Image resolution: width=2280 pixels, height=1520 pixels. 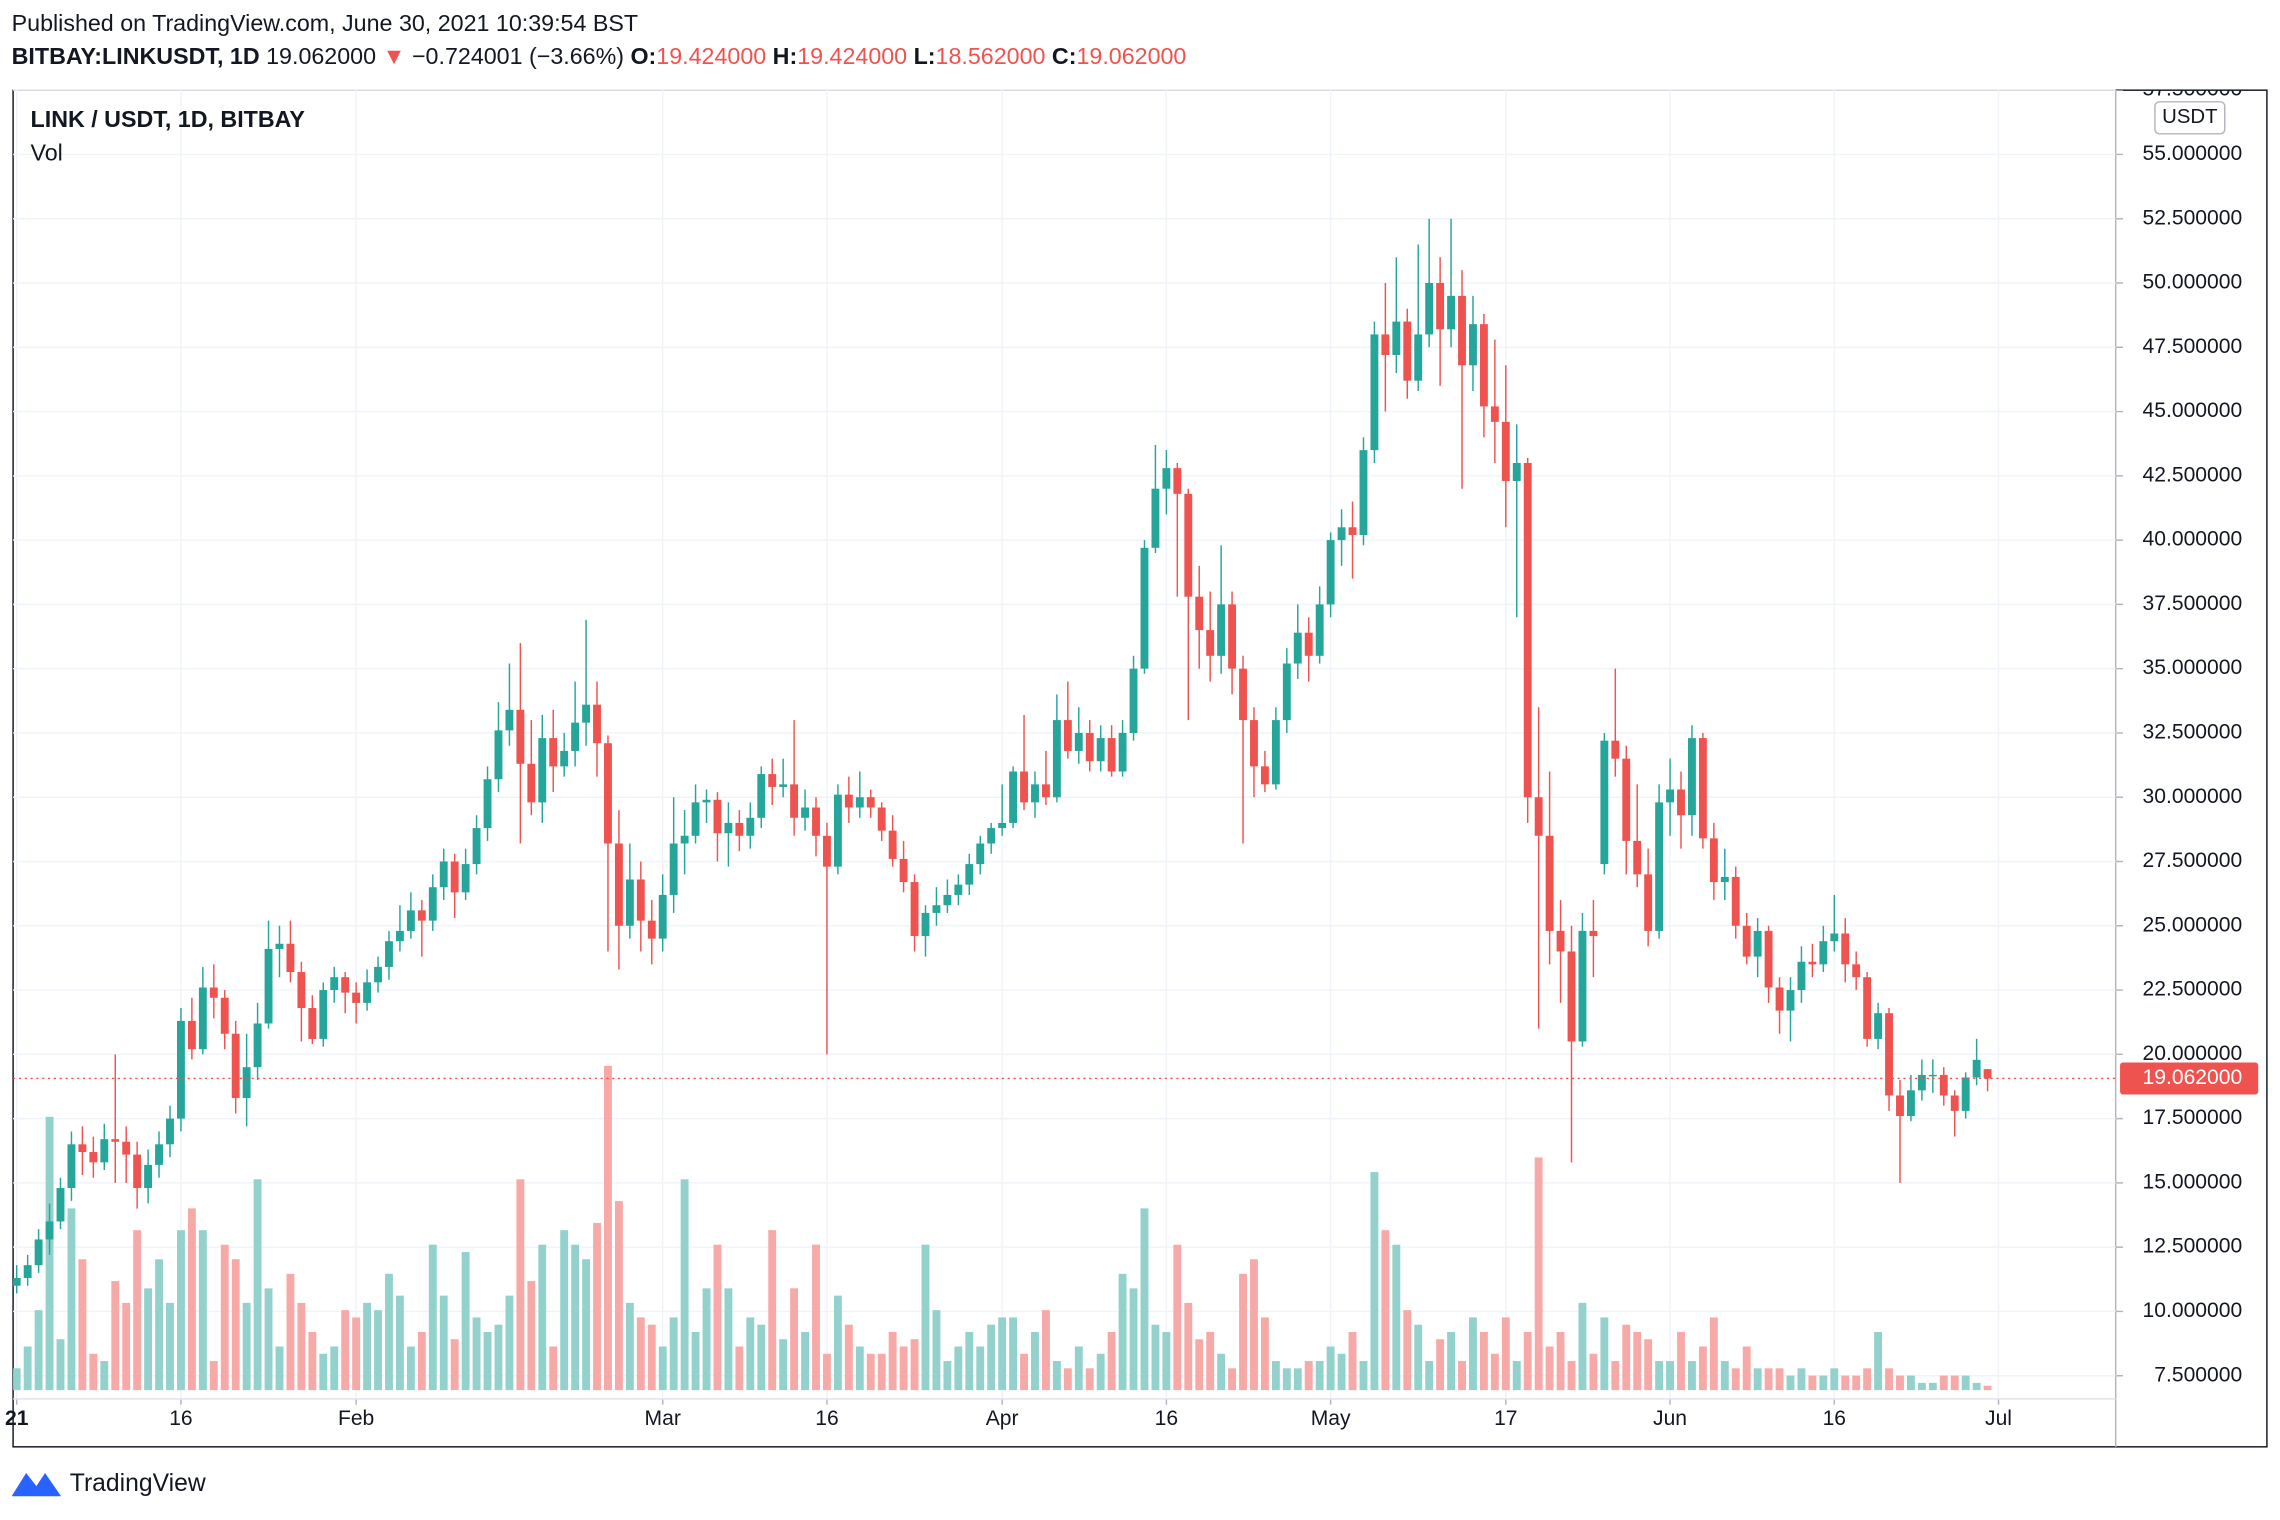 What do you see at coordinates (991, 56) in the screenshot?
I see `ohlc-value: 18.562000` at bounding box center [991, 56].